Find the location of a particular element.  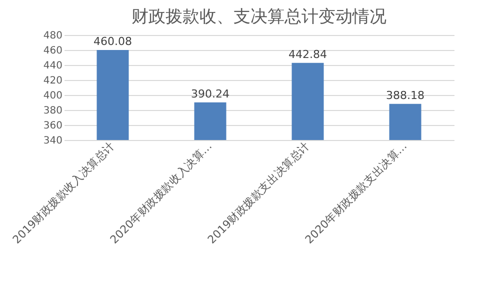

y-tick-label: 440 is located at coordinates (52, 66).